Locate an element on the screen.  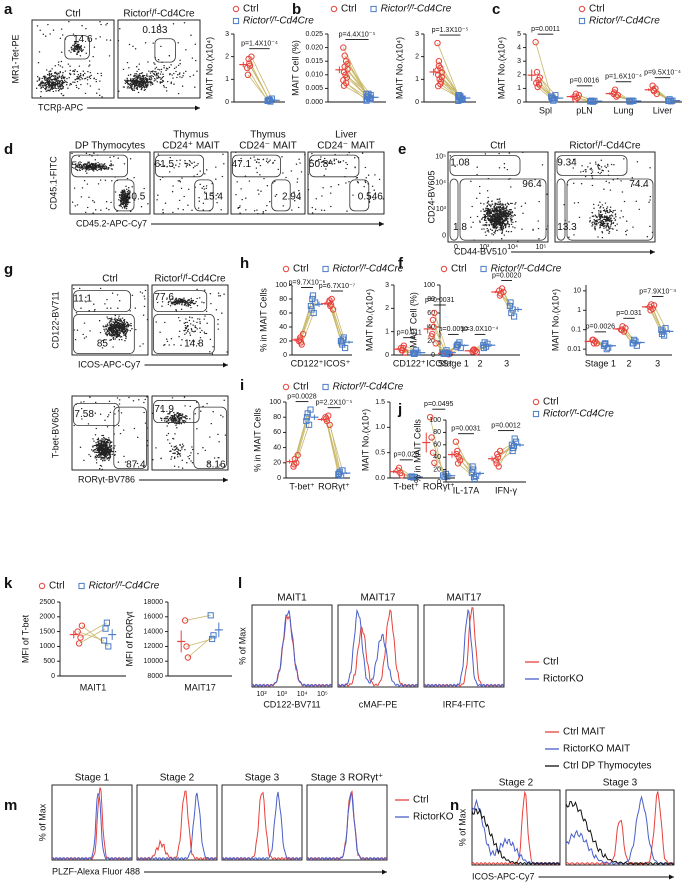
panel-label: n is located at coordinates (454, 805).